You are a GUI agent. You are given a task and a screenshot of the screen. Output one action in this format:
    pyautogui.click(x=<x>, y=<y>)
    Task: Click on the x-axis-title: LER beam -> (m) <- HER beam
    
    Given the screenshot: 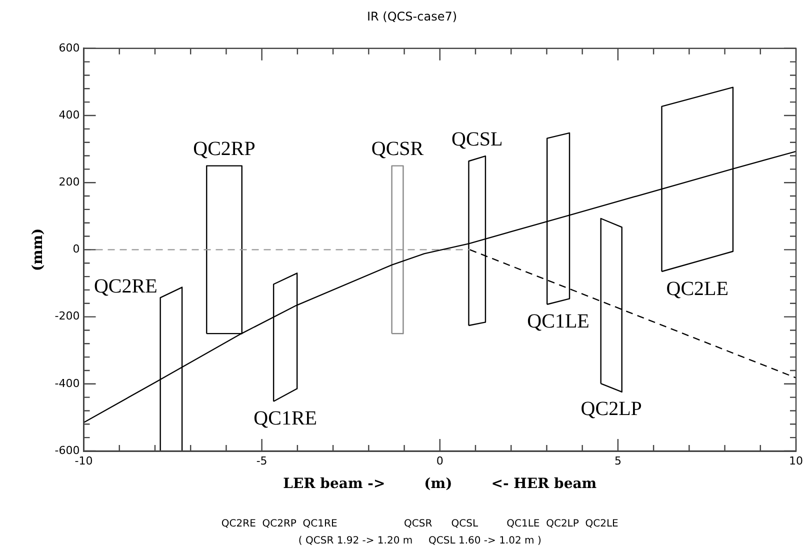 What is the action you would take?
    pyautogui.click(x=440, y=484)
    